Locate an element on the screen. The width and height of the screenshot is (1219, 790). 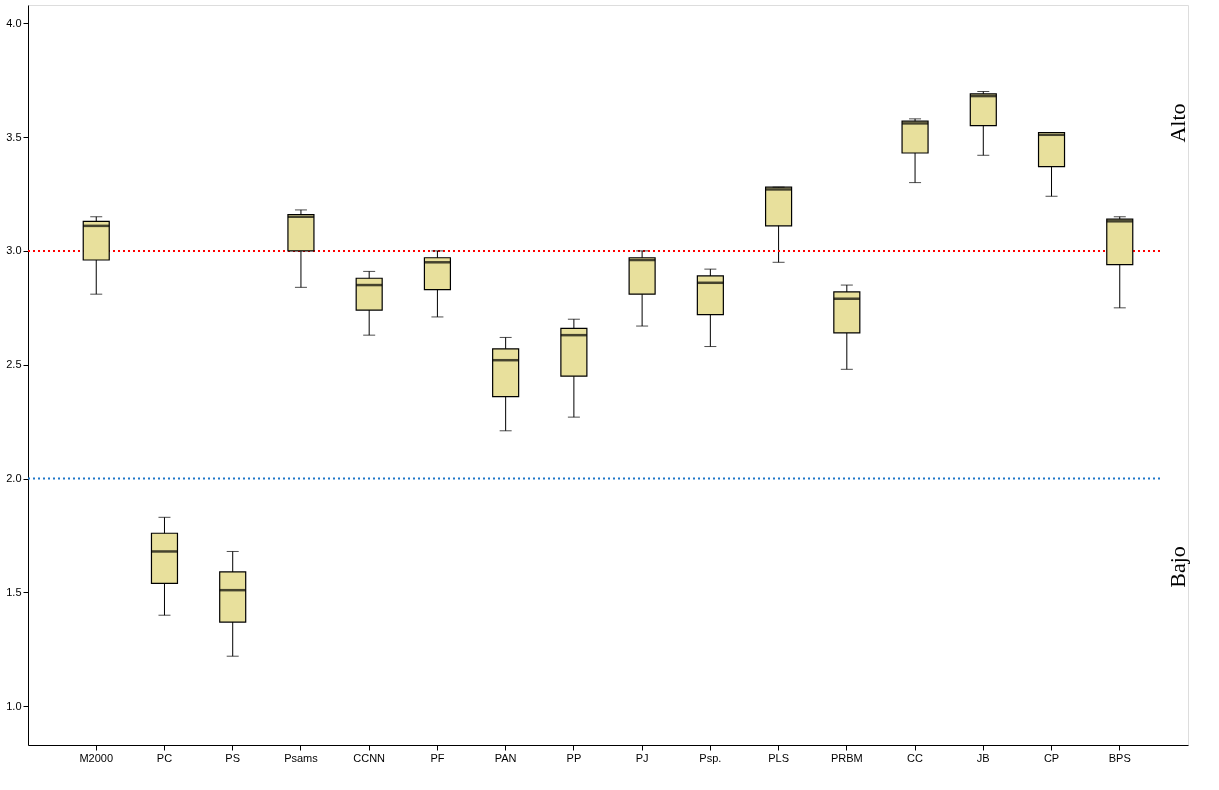
x-tick-label: M2000 is located at coordinates (96, 757).